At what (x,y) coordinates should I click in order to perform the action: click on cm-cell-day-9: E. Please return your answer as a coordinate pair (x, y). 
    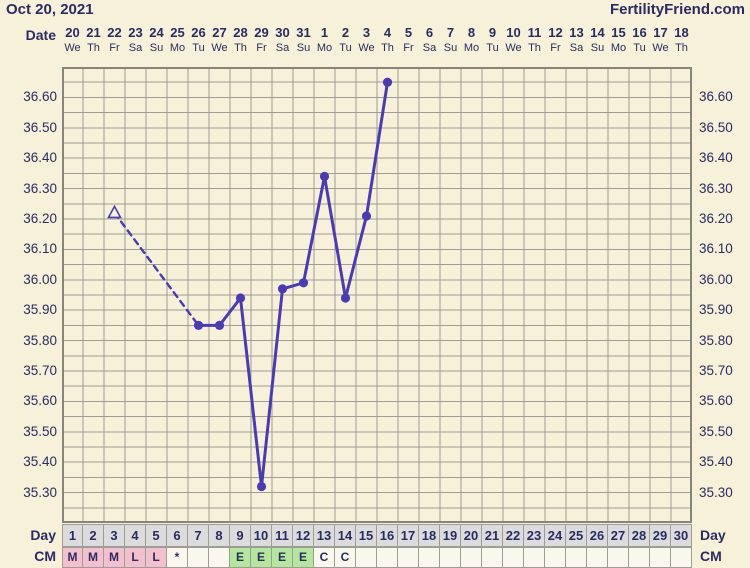
    Looking at the image, I should click on (240, 557).